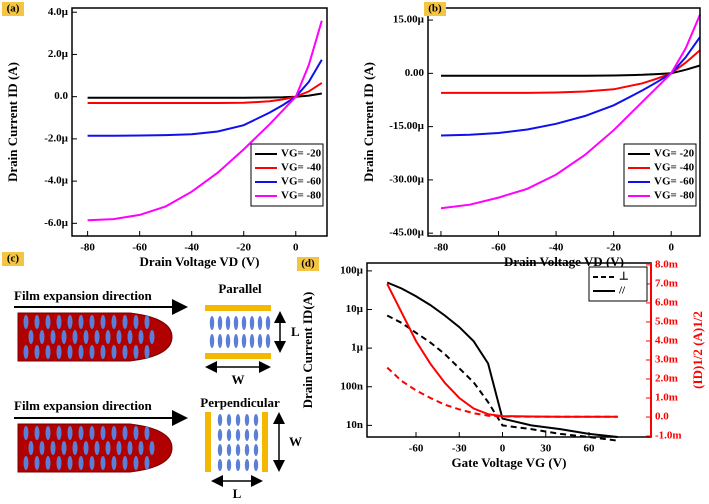 Image resolution: width=709 pixels, height=504 pixels. What do you see at coordinates (697, 350) in the screenshot?
I see `y2-axis-label: (ID)1/2 (A)1/2` at bounding box center [697, 350].